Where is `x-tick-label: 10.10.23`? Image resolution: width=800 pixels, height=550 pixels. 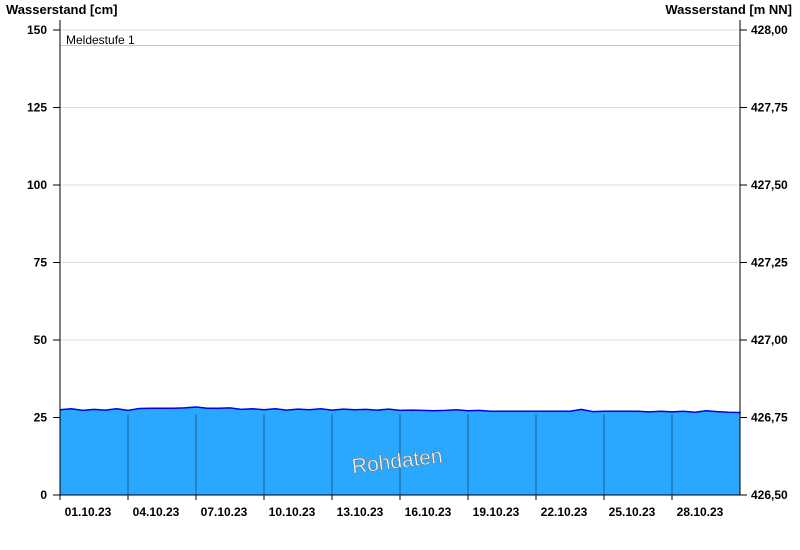 x-tick-label: 10.10.23 is located at coordinates (292, 512).